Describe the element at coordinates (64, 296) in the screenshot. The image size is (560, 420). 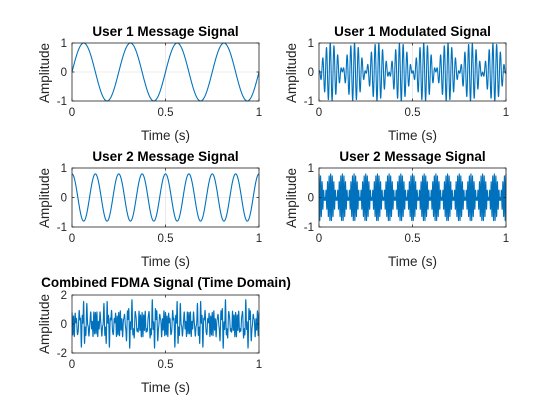
I see `y-tick-label: 2` at that location.